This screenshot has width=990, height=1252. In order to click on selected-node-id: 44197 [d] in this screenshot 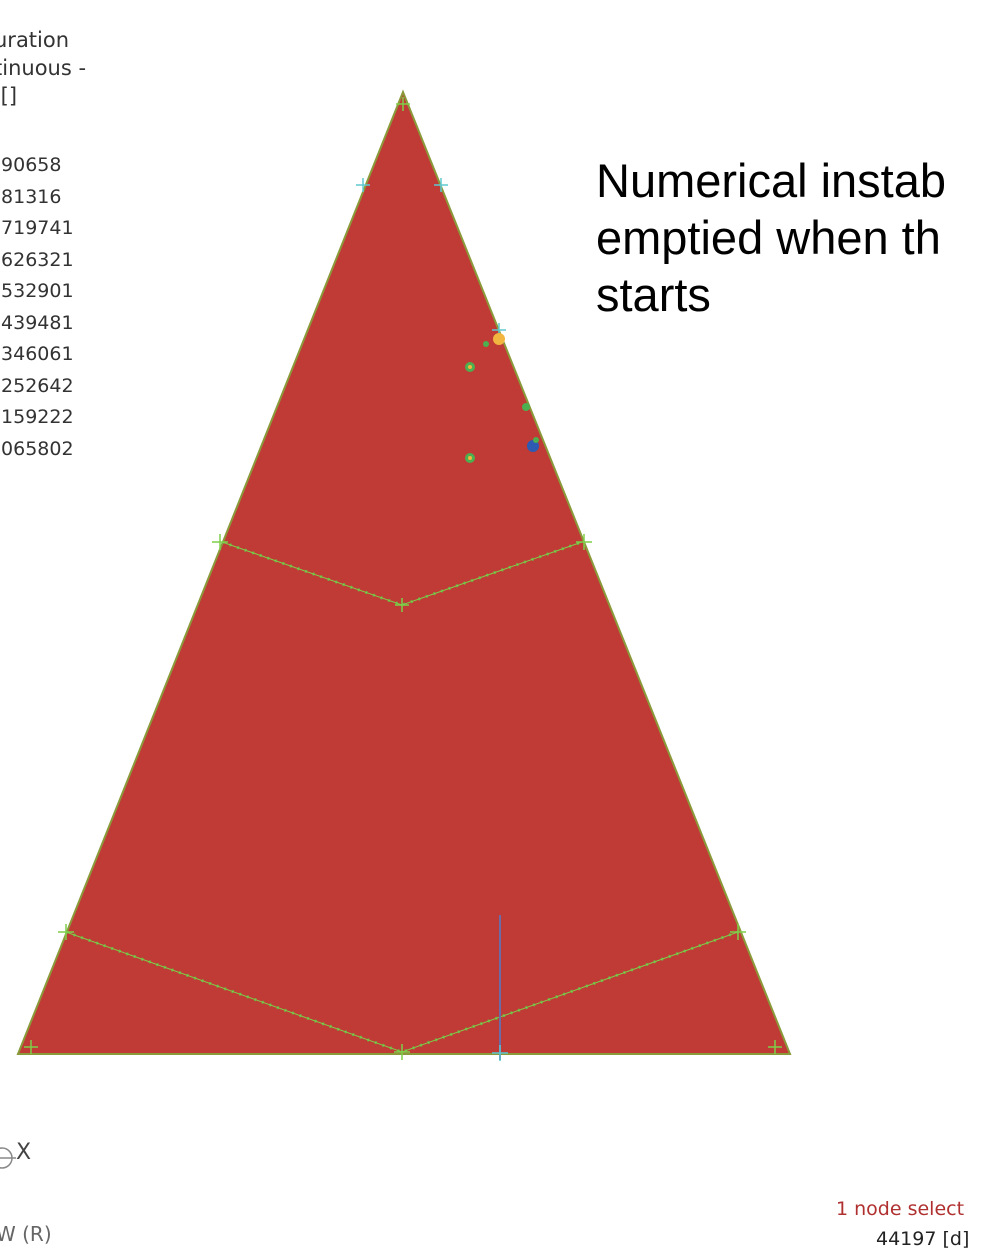, I will do `click(933, 1239)`.